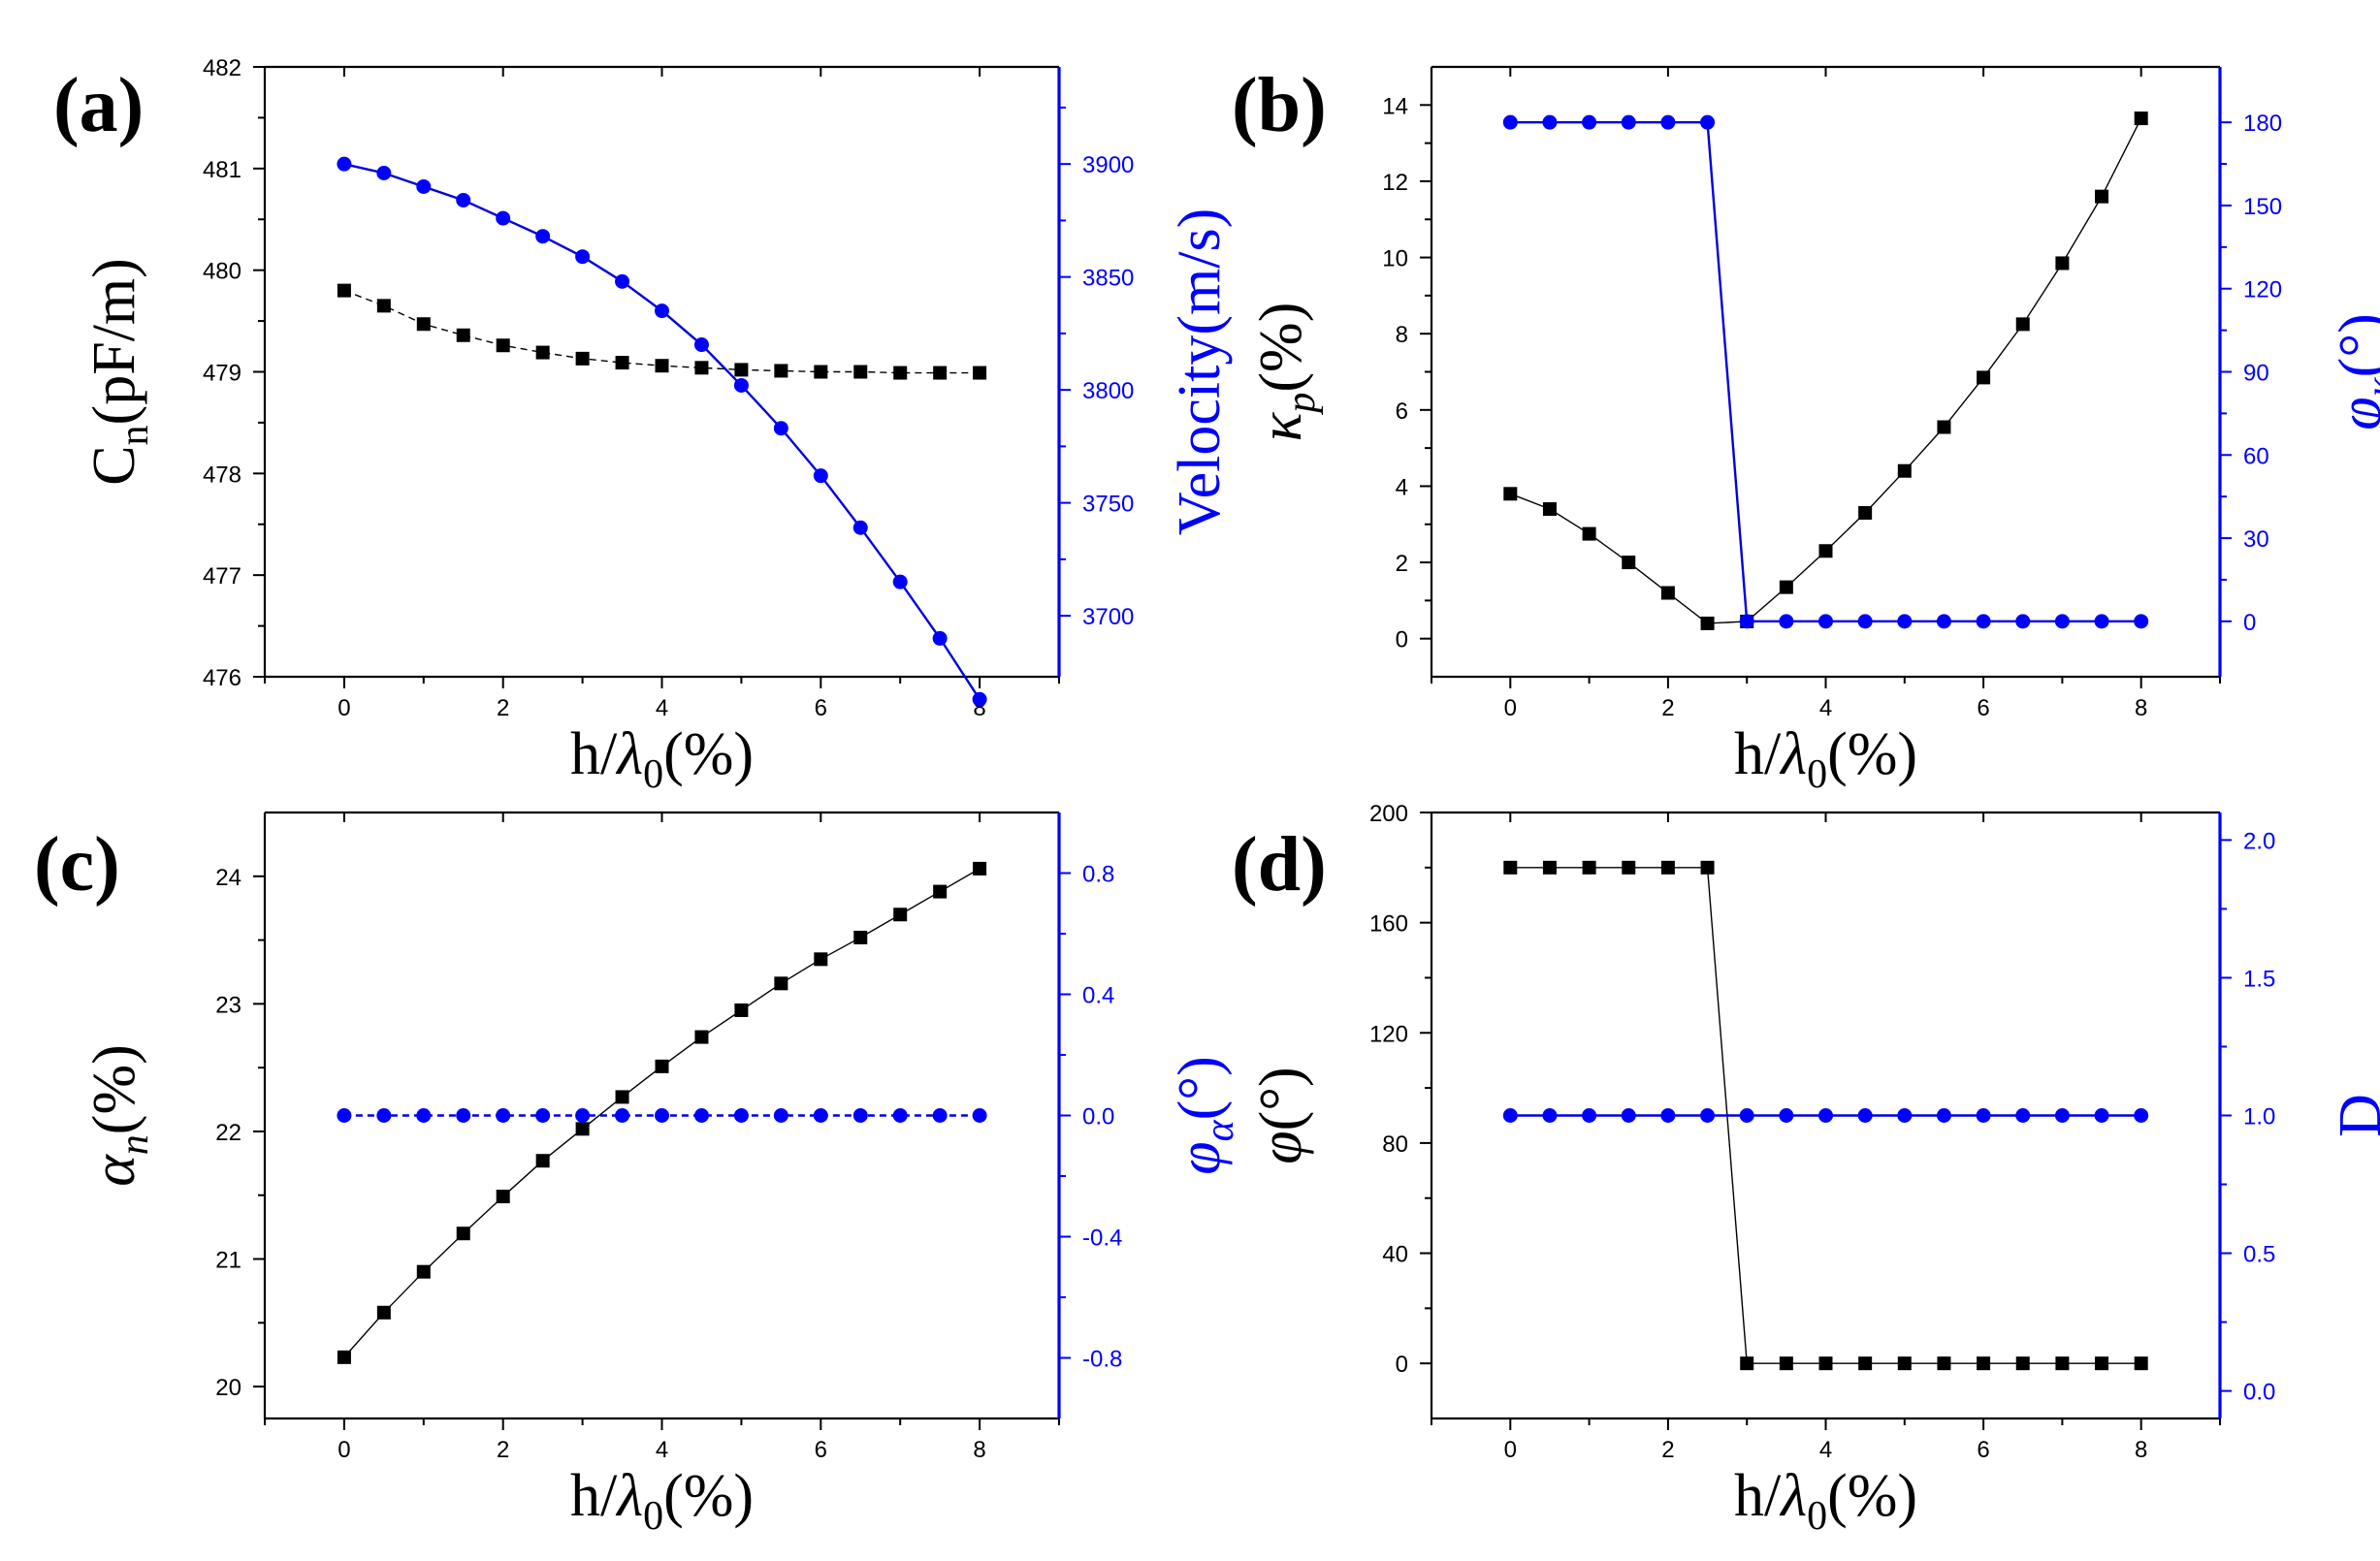 Image resolution: width=2380 pixels, height=1561 pixels. I want to click on left-tick-label: 160, so click(1388, 924).